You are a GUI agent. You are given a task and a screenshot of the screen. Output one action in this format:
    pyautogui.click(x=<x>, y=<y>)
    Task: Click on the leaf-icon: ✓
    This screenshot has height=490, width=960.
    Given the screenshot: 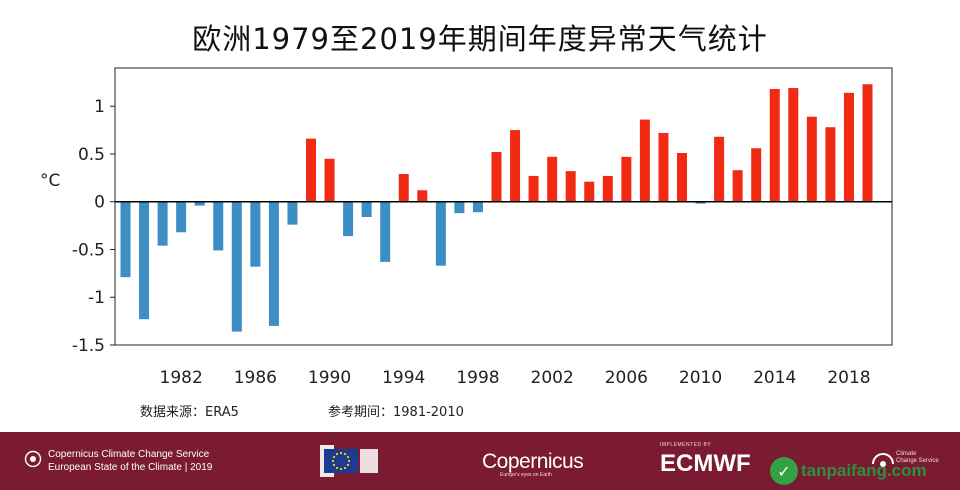 What is the action you would take?
    pyautogui.click(x=784, y=471)
    